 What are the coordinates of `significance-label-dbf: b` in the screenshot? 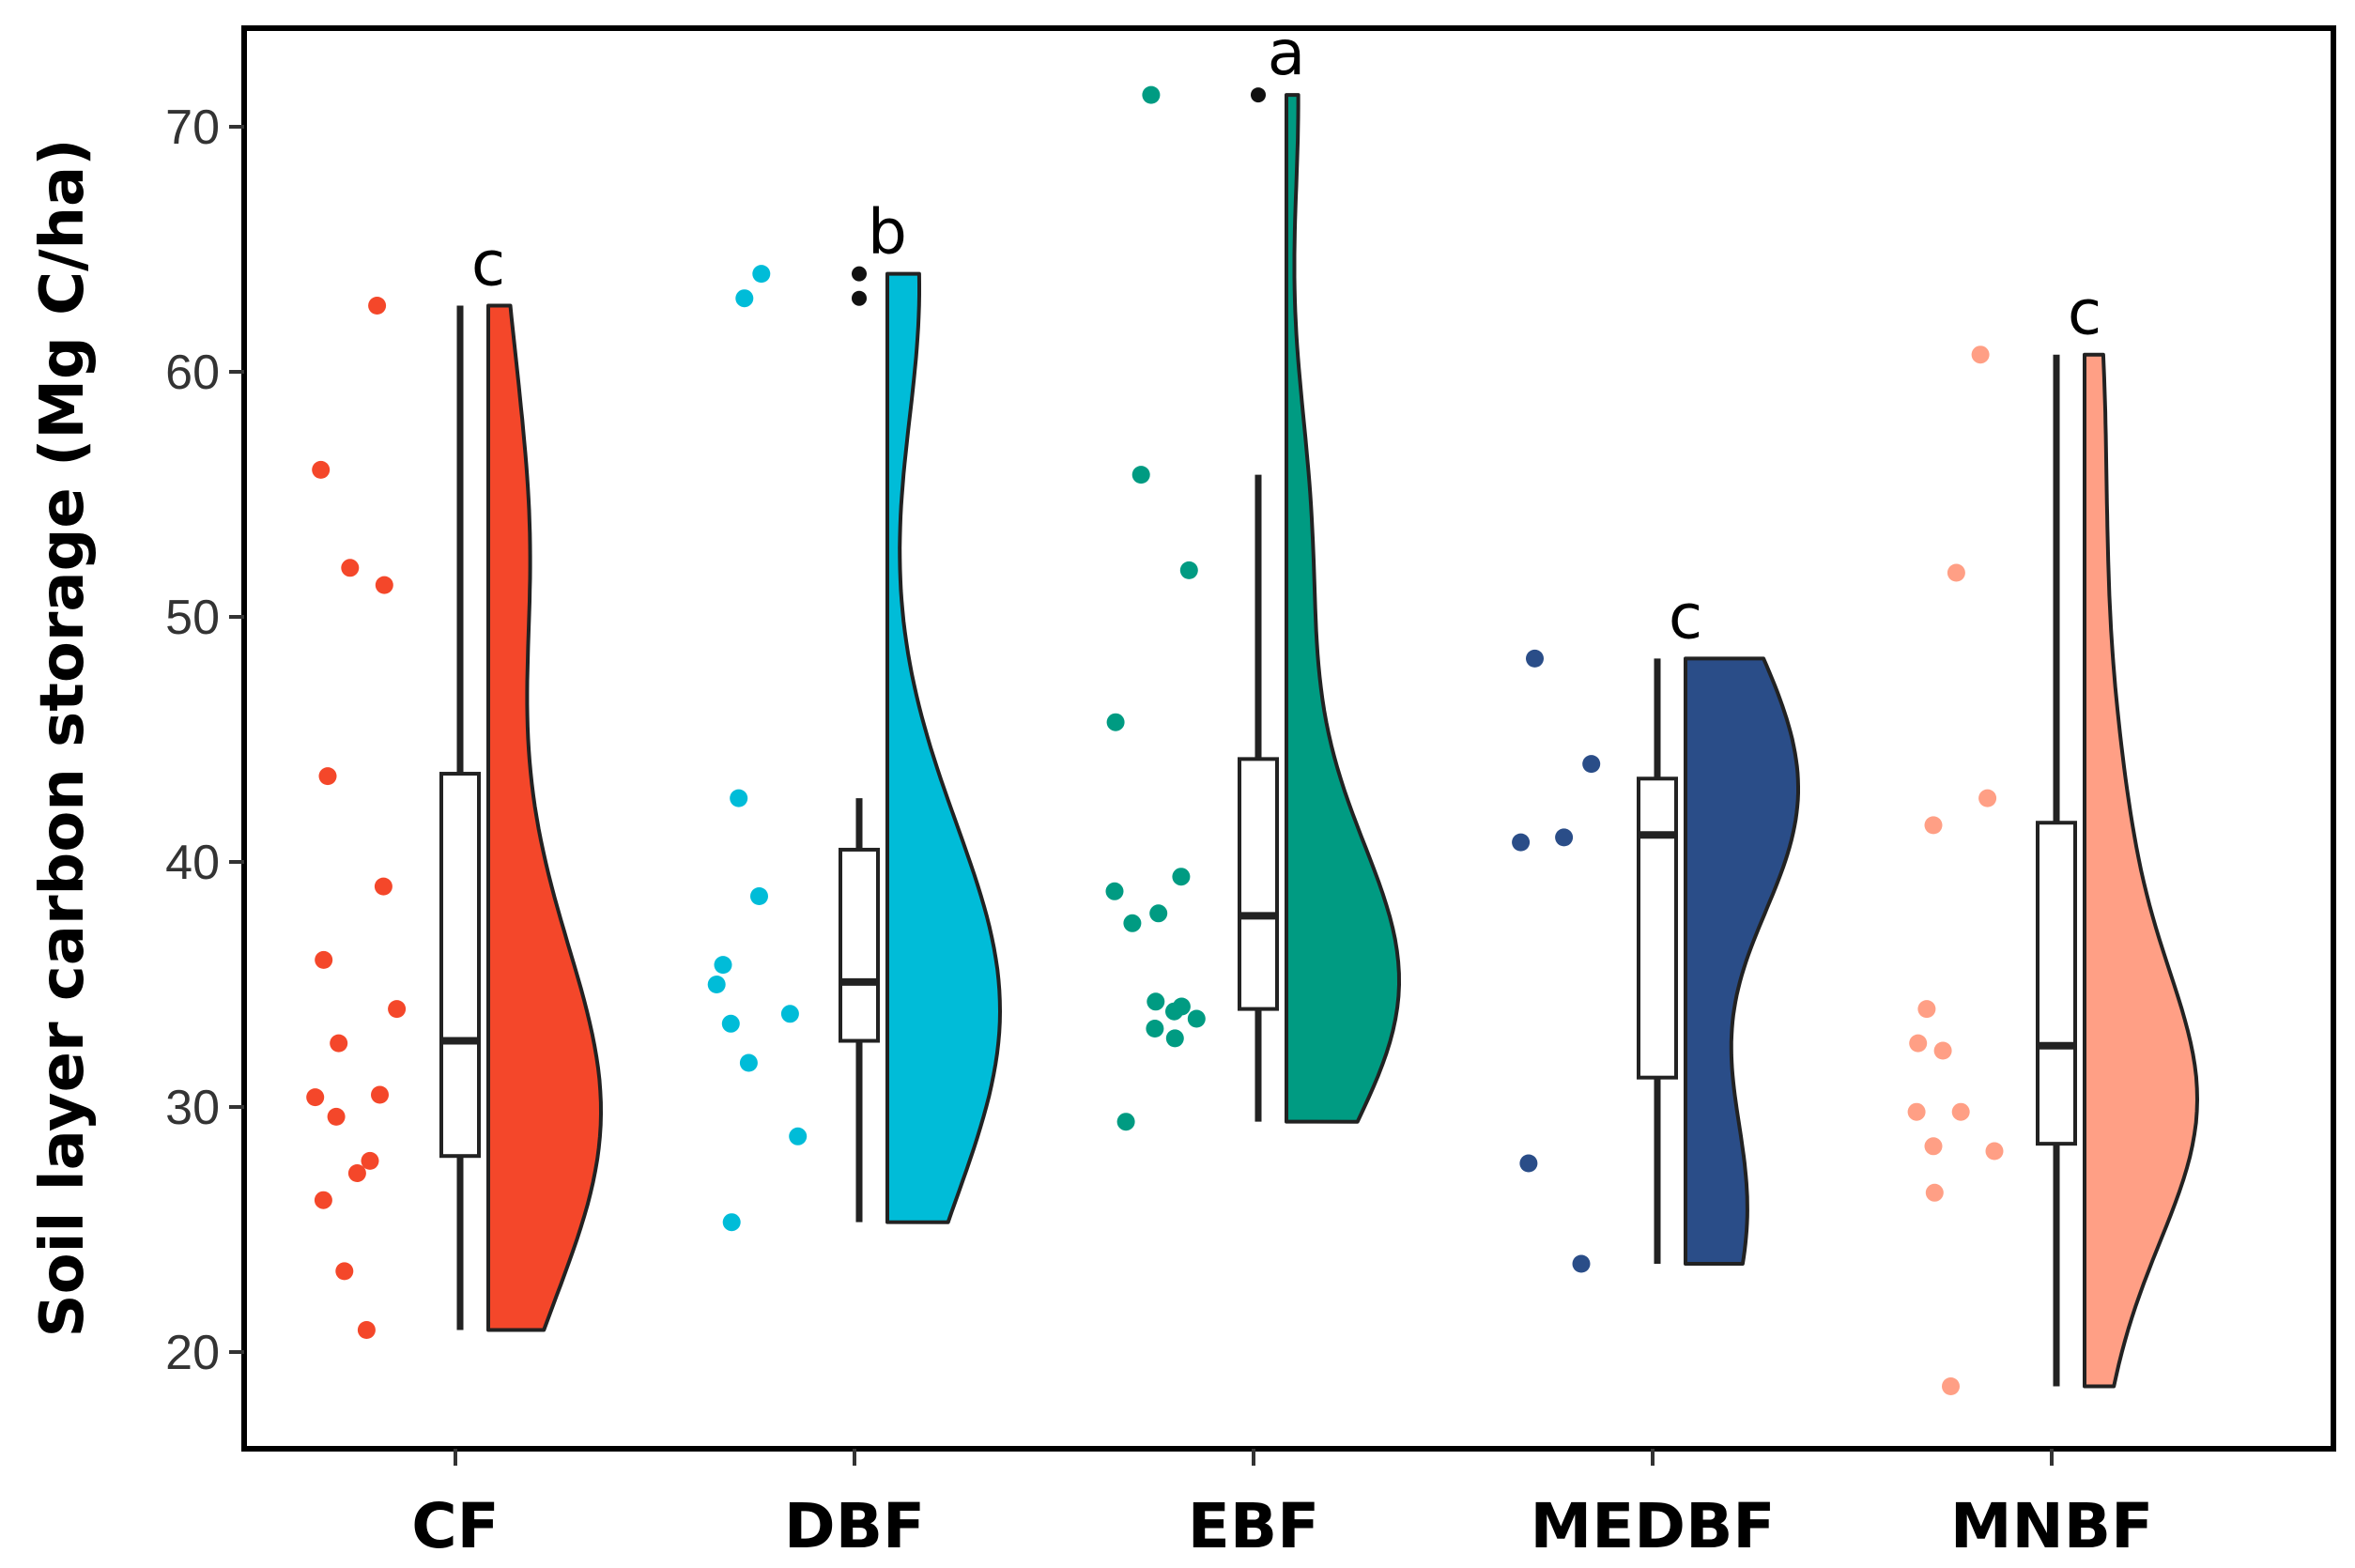 It's located at (888, 233).